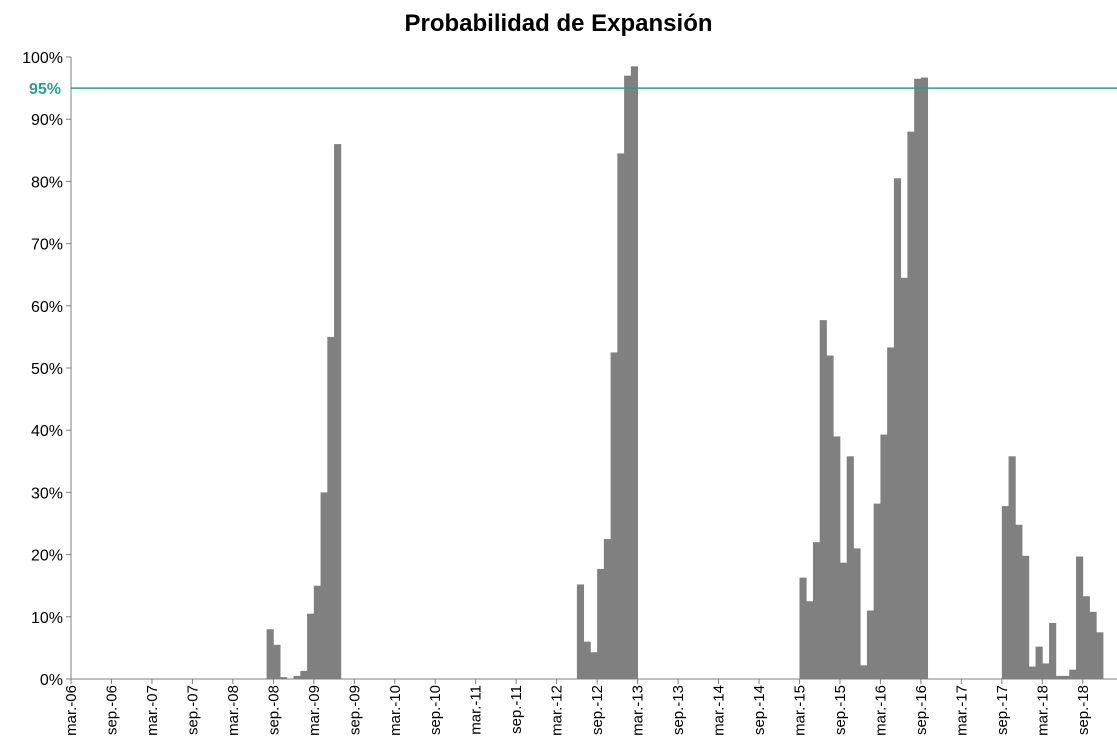  I want to click on chart-title: Probabilidad de Expansión, so click(558, 23).